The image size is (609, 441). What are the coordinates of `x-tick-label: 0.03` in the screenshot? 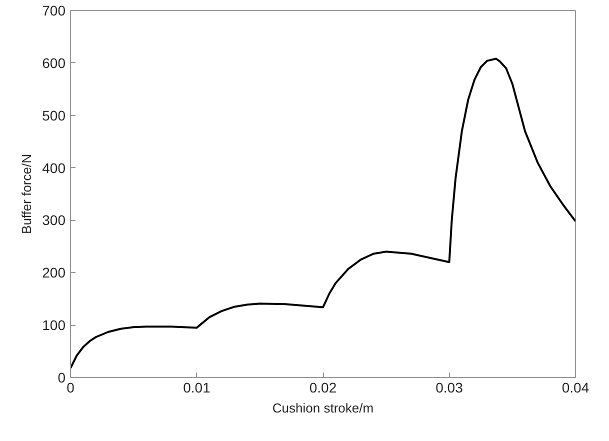 It's located at (450, 388).